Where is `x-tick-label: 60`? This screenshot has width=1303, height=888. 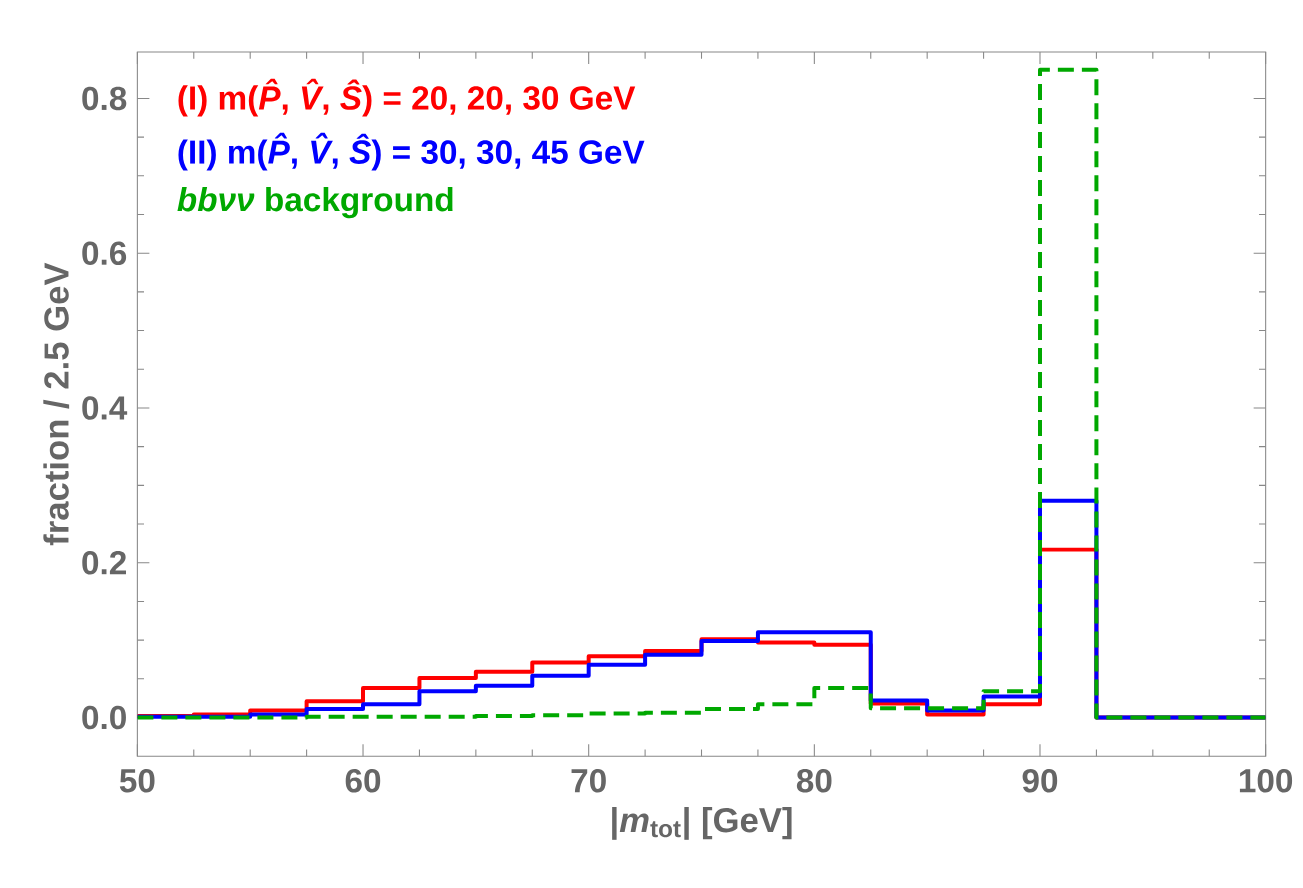
x-tick-label: 60 is located at coordinates (363, 780).